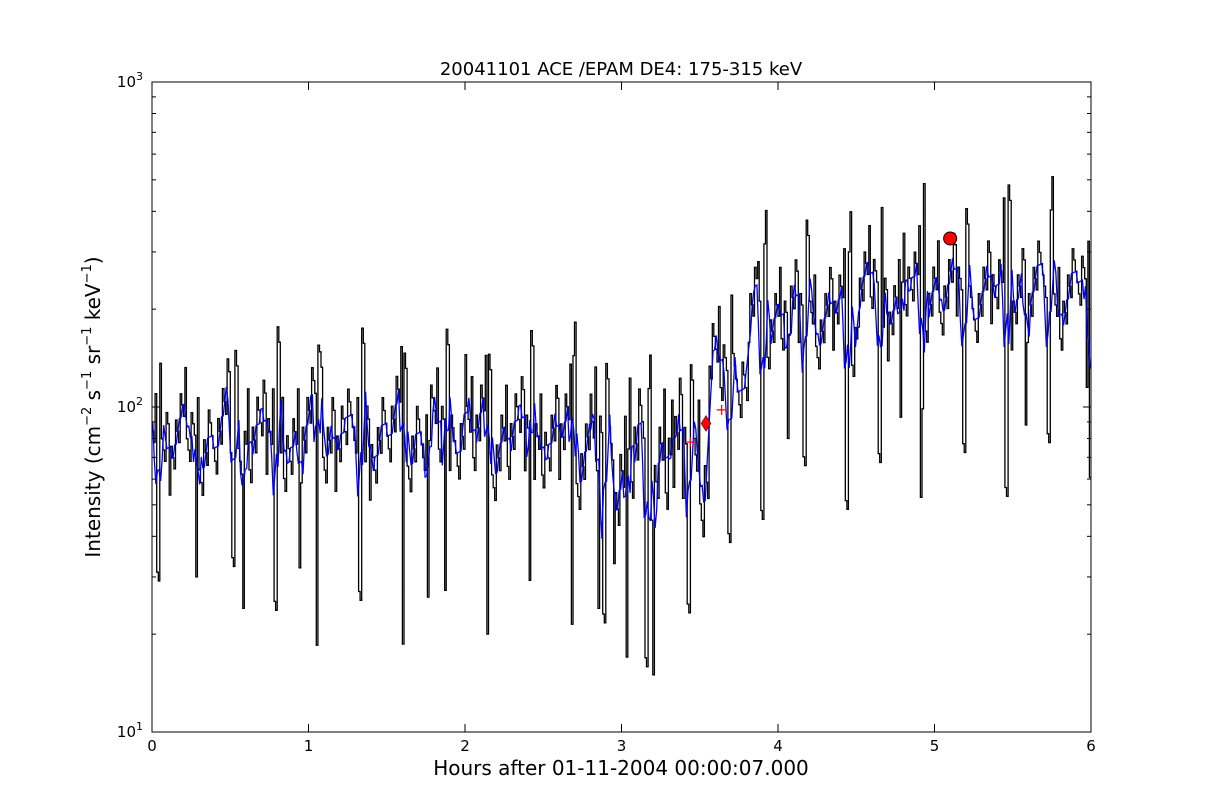 Image resolution: width=1212 pixels, height=812 pixels. What do you see at coordinates (621, 768) in the screenshot?
I see `x-axis-label: Hours after 01-11-2004 00:00:07.000` at bounding box center [621, 768].